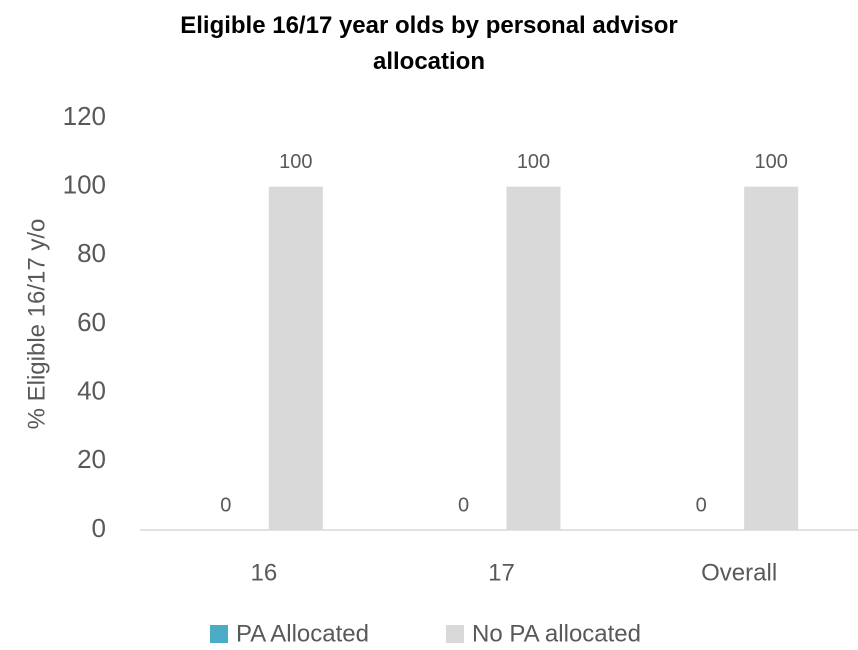  Describe the element at coordinates (99, 528) in the screenshot. I see `y-tick-label: 0` at that location.